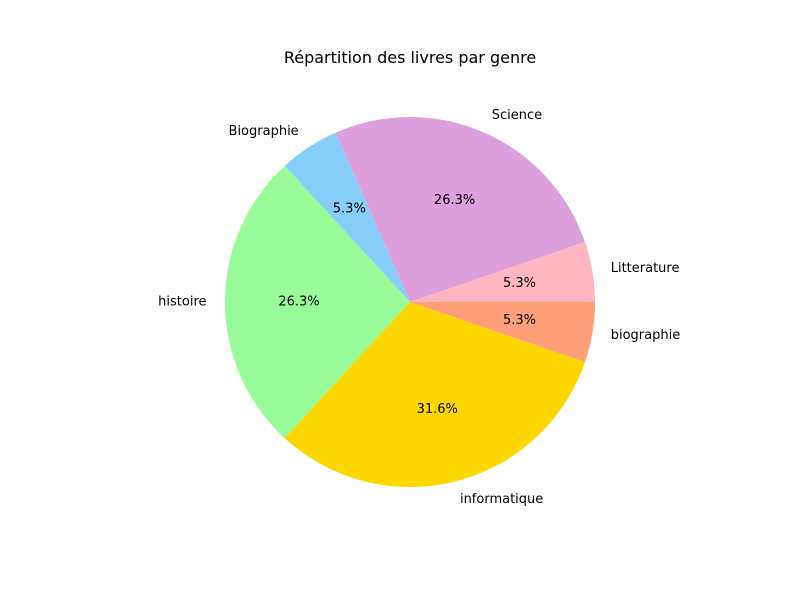 This screenshot has width=800, height=600. What do you see at coordinates (519, 320) in the screenshot?
I see `slice-percent-biographie-5: 5.3%` at bounding box center [519, 320].